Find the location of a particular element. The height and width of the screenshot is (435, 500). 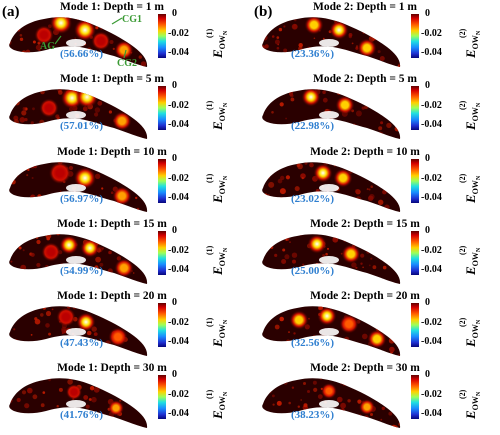

variance-percent: (57.01%) is located at coordinates (82, 126).